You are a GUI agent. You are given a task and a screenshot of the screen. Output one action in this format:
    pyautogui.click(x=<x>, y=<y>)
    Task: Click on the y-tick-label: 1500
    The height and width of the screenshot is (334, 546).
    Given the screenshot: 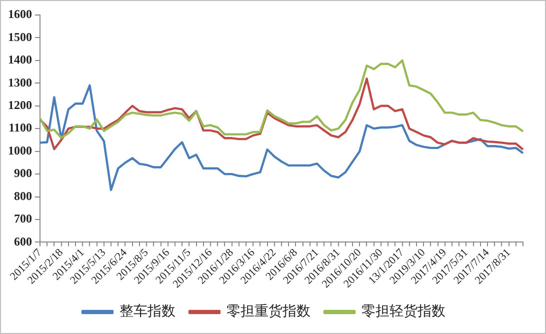 What is the action you would take?
    pyautogui.click(x=20, y=37)
    